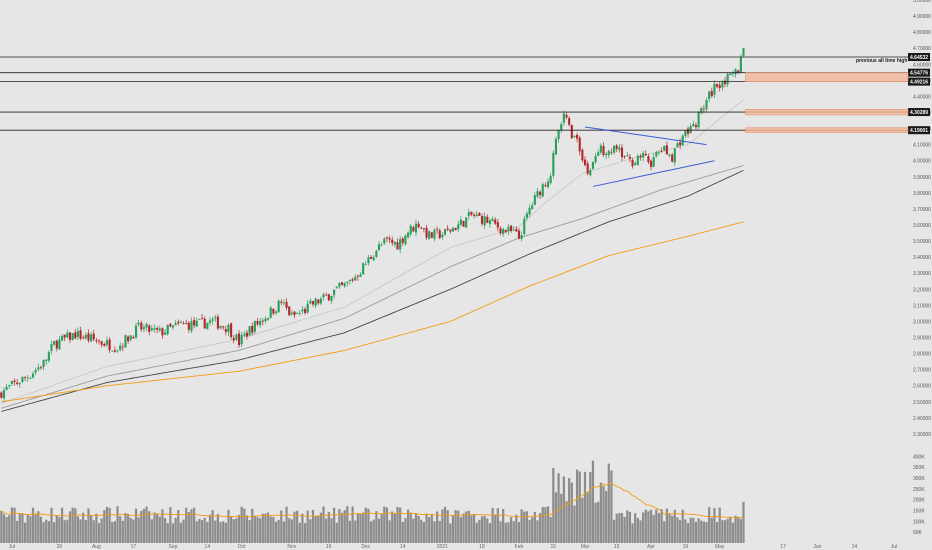 This screenshot has height=550, width=932. Describe the element at coordinates (645, 136) in the screenshot. I see `triangle-upper-trendline` at that location.